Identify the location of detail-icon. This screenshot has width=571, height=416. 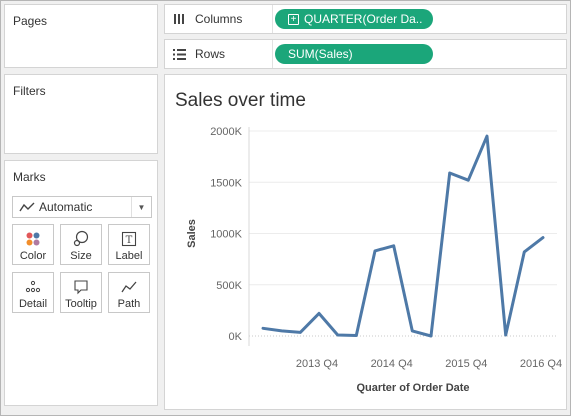
(33, 287).